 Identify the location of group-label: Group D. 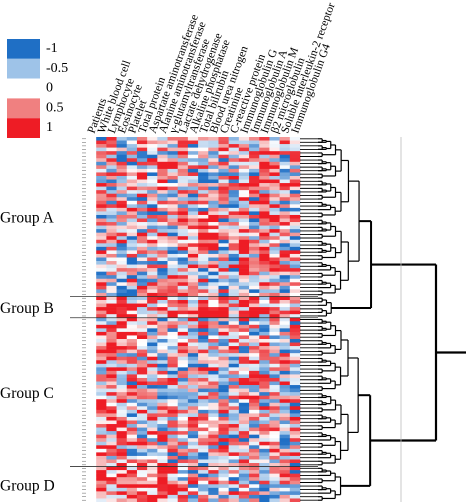
(27, 485).